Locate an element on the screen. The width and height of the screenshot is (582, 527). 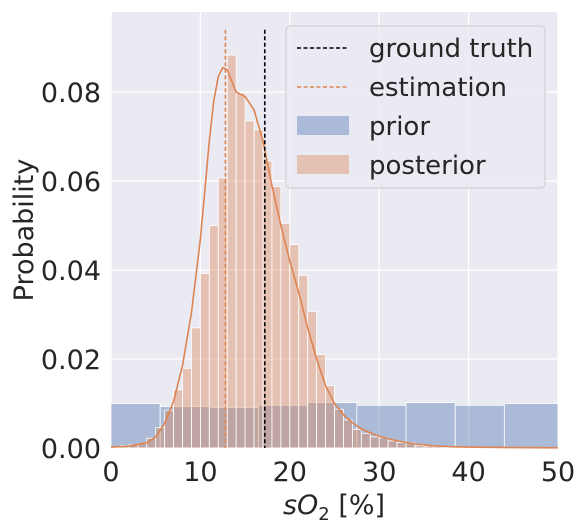
prior-histogram is located at coordinates (334, 425).